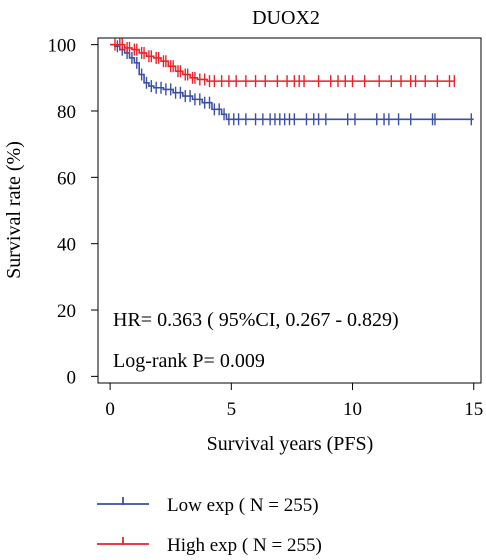 Image resolution: width=486 pixels, height=560 pixels. I want to click on x-tick-label: 15, so click(473, 409).